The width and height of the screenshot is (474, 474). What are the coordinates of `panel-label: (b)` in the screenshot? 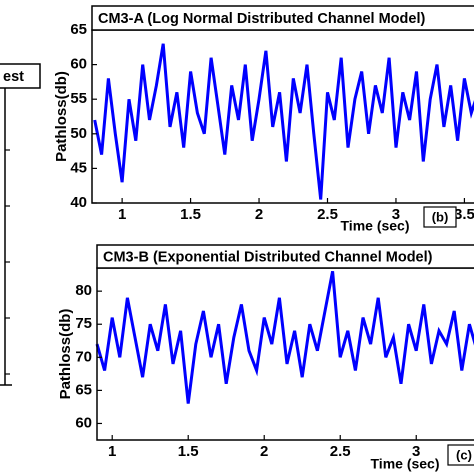 It's located at (440, 216).